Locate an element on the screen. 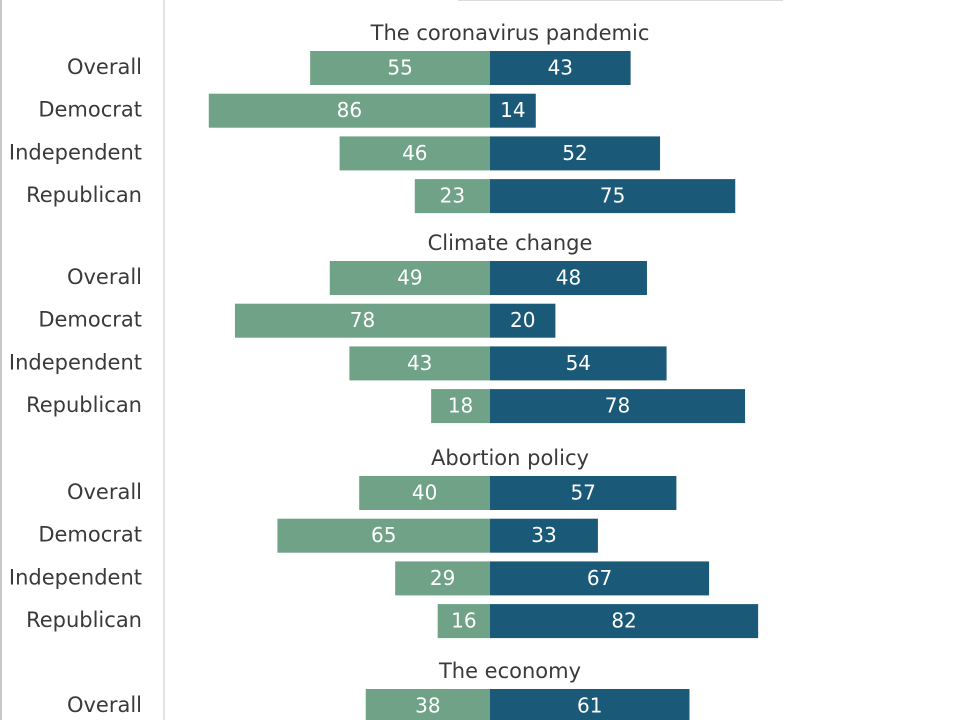 The width and height of the screenshot is (980, 720). bar-left-value-label: 86 is located at coordinates (349, 110).